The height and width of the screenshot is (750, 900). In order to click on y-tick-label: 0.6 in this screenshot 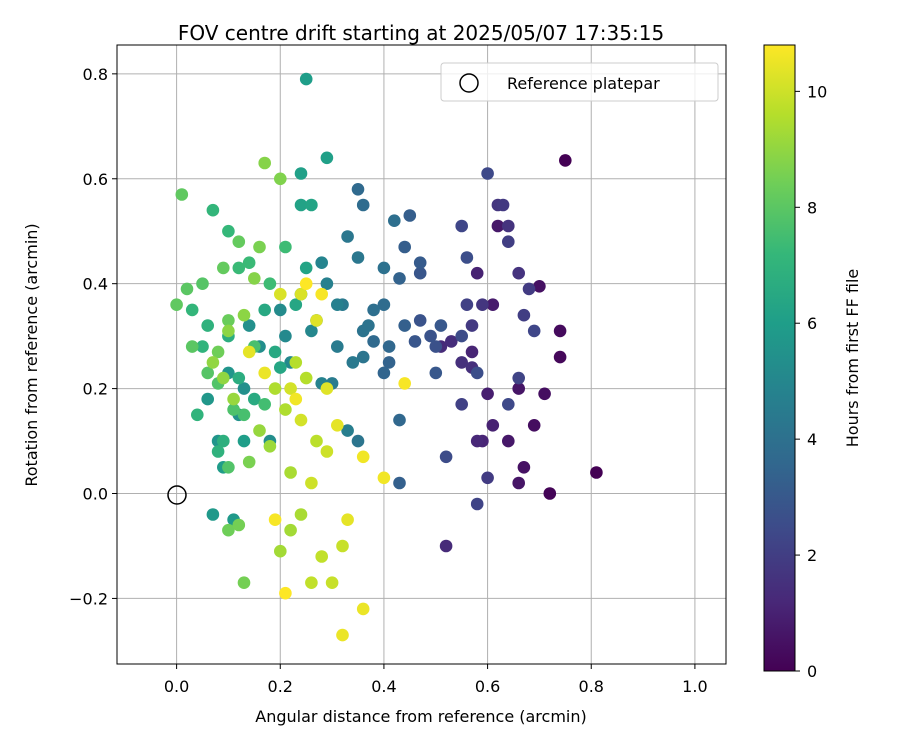, I will do `click(95, 179)`.